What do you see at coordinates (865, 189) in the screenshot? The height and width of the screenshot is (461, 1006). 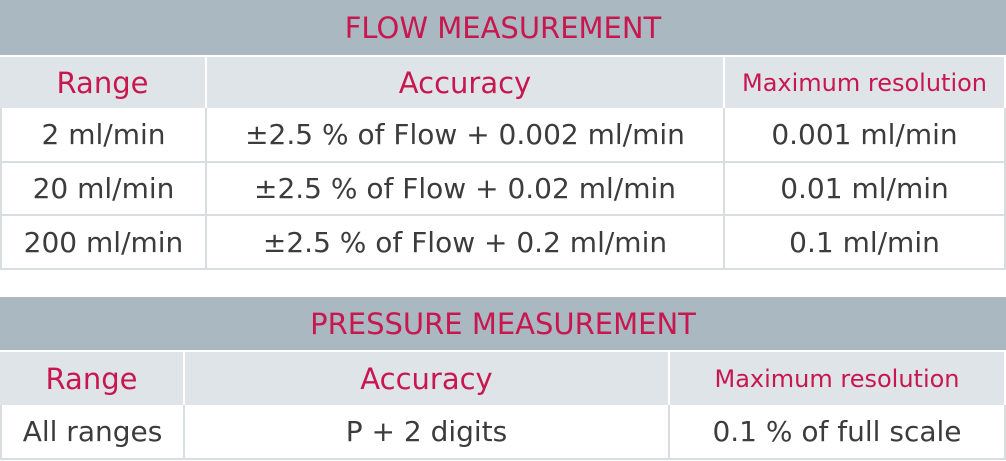 I see `table-cell: 0.01 ml/min` at bounding box center [865, 189].